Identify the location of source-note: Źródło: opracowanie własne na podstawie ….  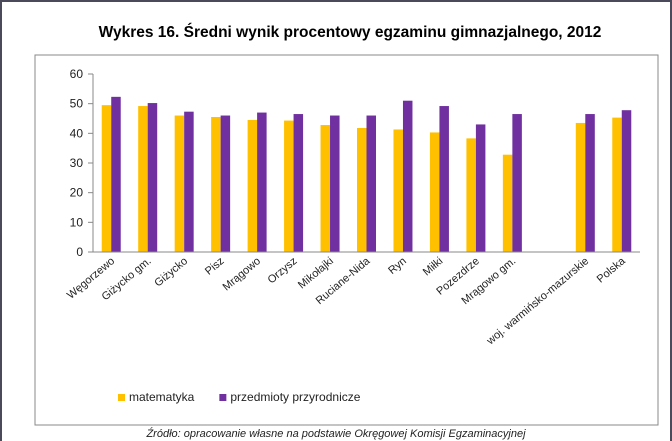
(335, 433).